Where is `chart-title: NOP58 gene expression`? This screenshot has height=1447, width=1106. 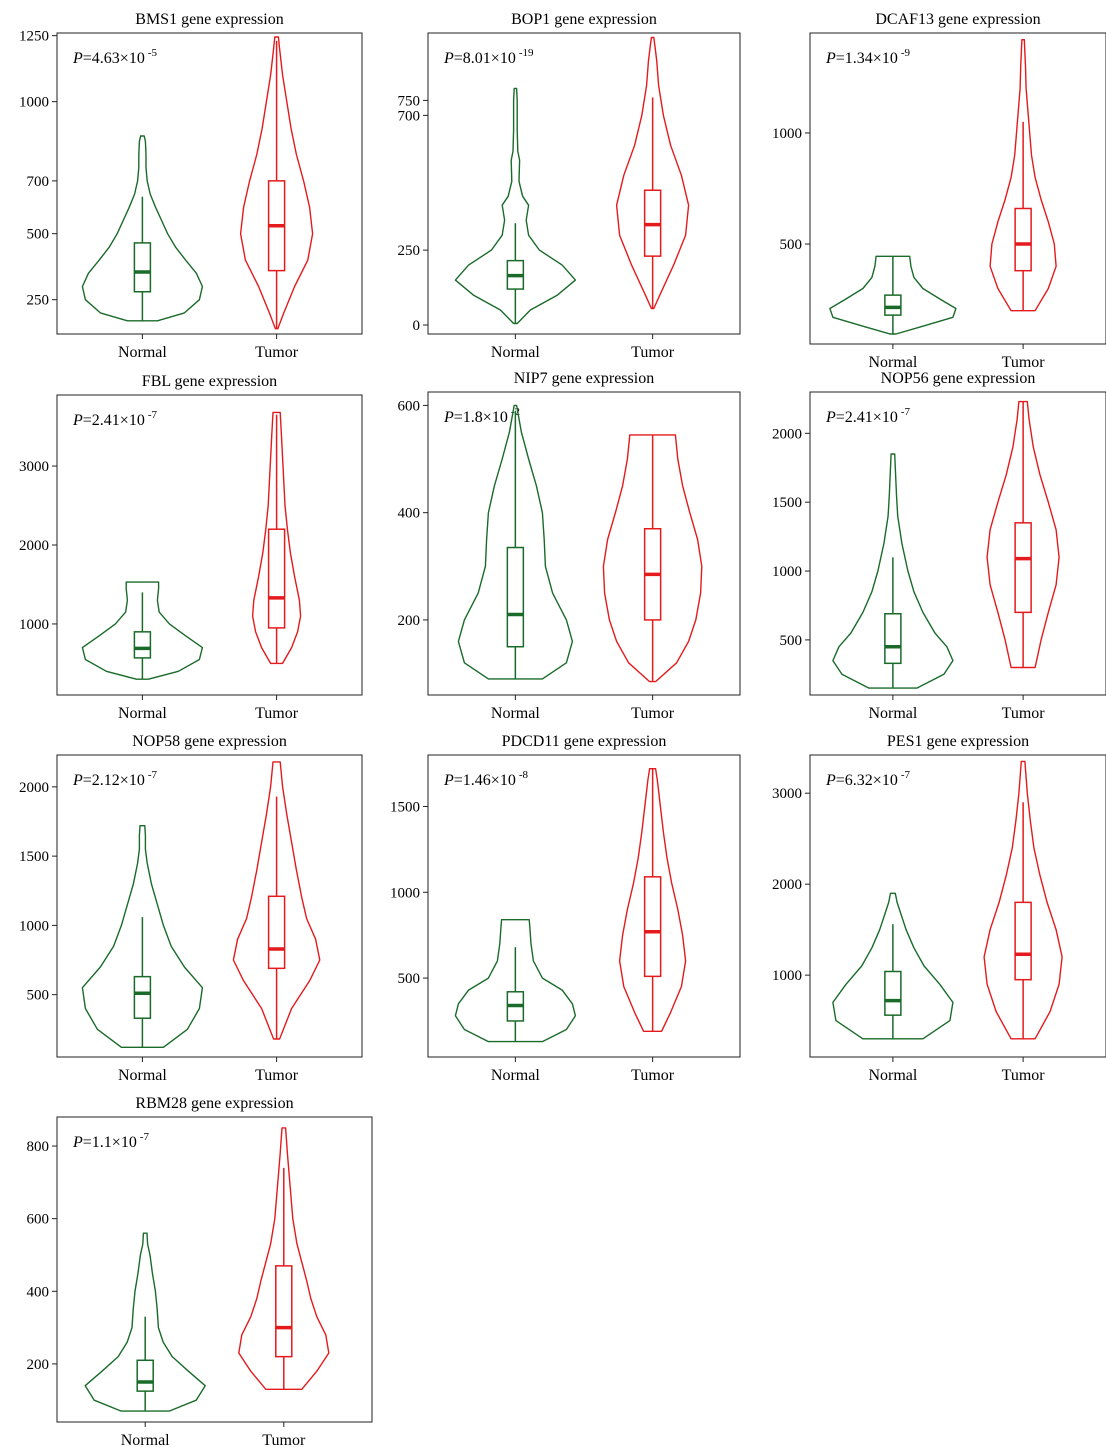 chart-title: NOP58 gene expression is located at coordinates (209, 741).